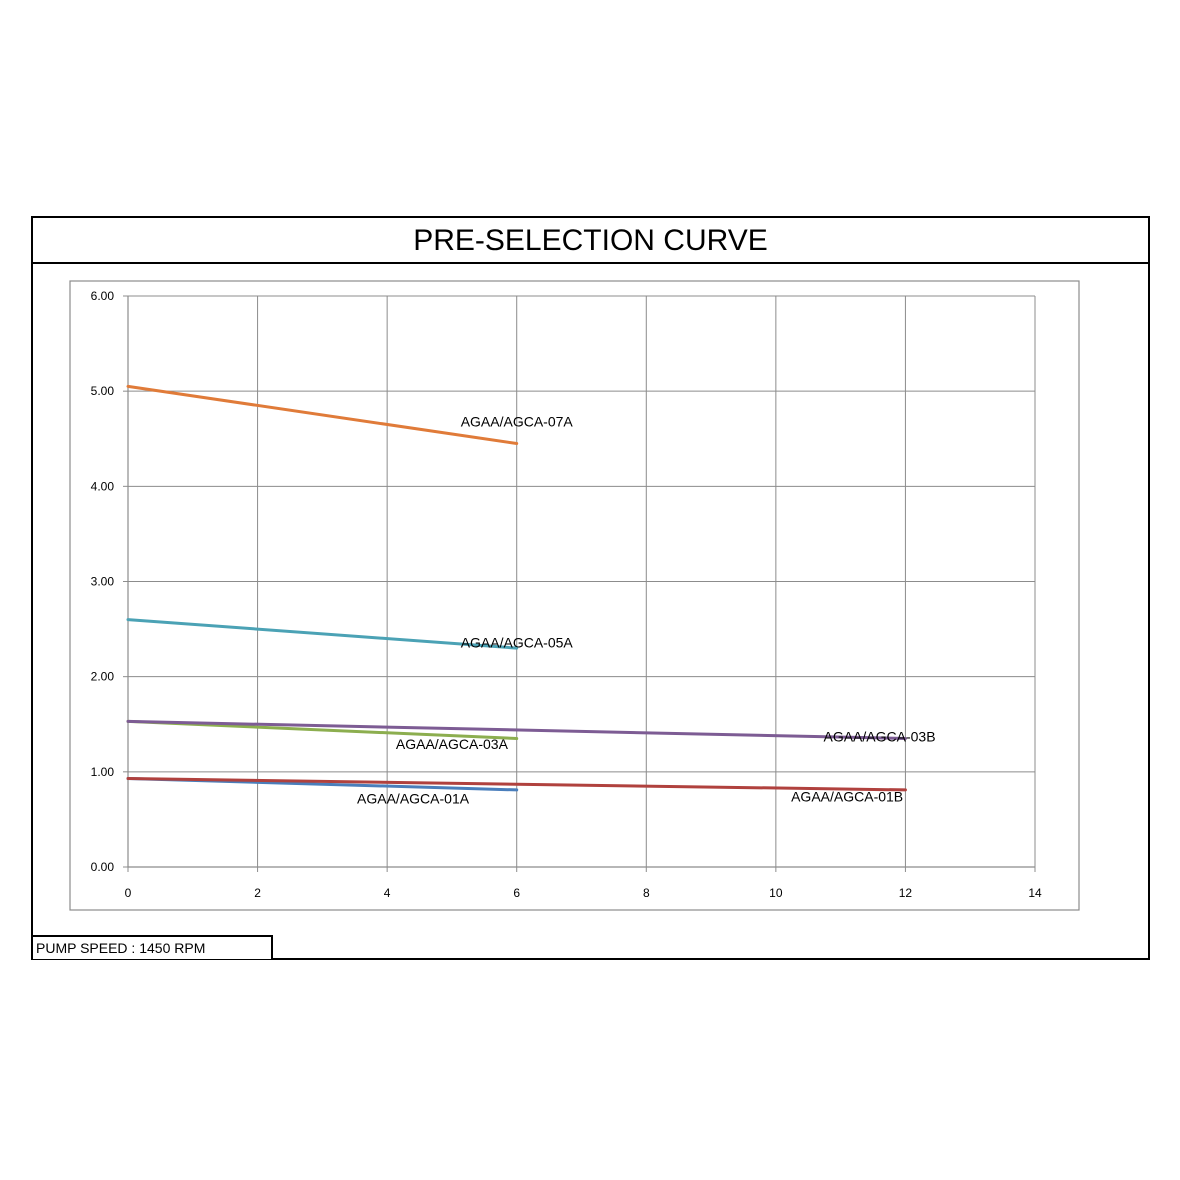 The width and height of the screenshot is (1180, 1180). Describe the element at coordinates (517, 422) in the screenshot. I see `series-label: AGAA/AGCA-07A` at that location.